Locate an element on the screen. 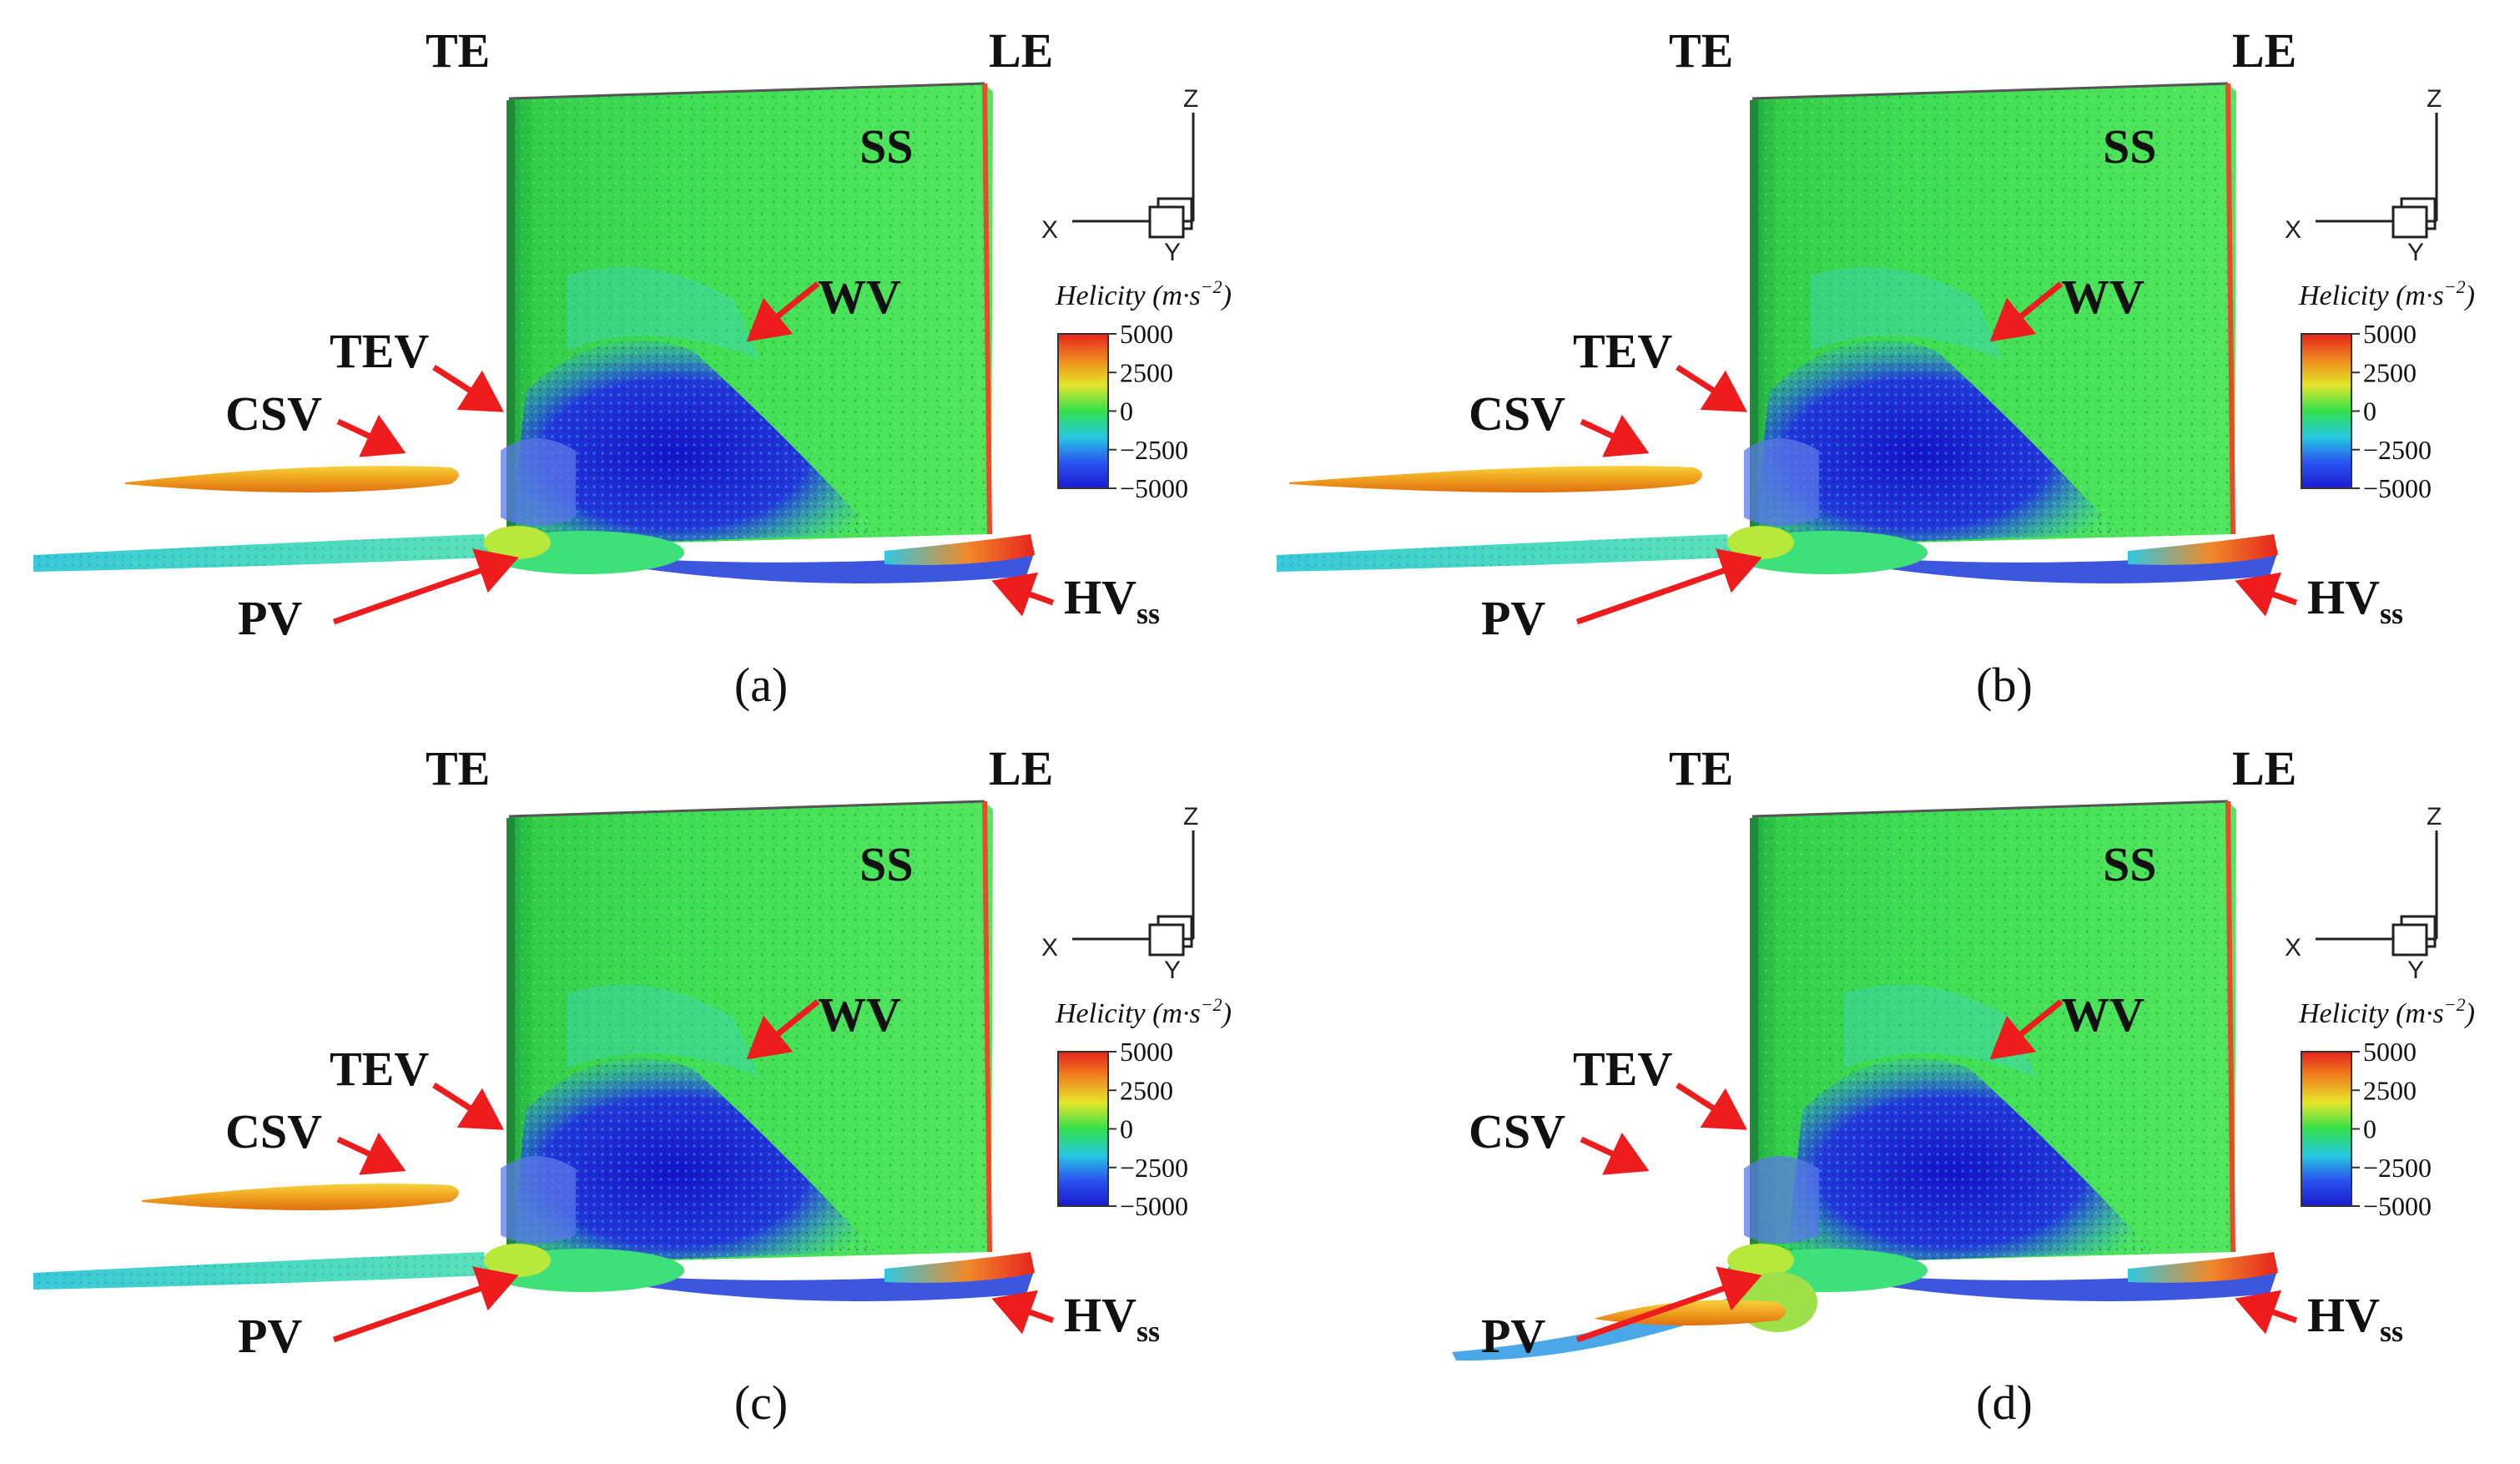 The height and width of the screenshot is (1464, 2520). passage-vortex-tube is located at coordinates (1602, 1327).